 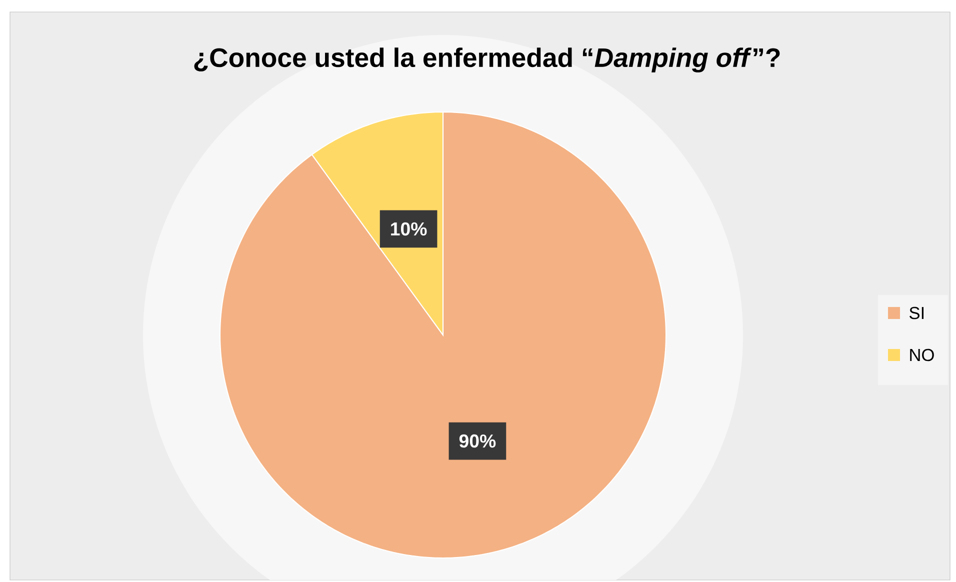 What do you see at coordinates (477, 441) in the screenshot?
I see `data-label: 90%` at bounding box center [477, 441].